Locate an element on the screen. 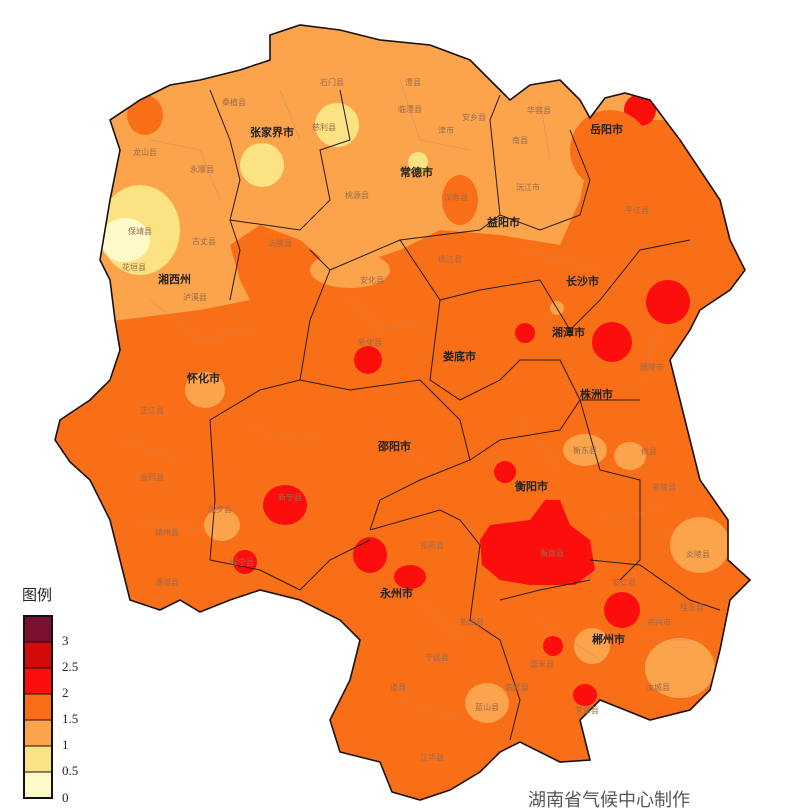  city-label-xiangtan: 湘潭市 is located at coordinates (568, 332).